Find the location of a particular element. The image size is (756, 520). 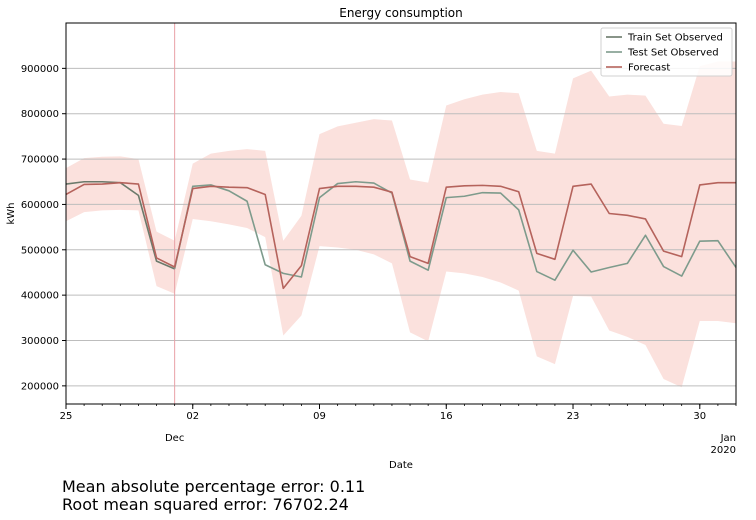

x-tick-label: 02 is located at coordinates (192, 416).